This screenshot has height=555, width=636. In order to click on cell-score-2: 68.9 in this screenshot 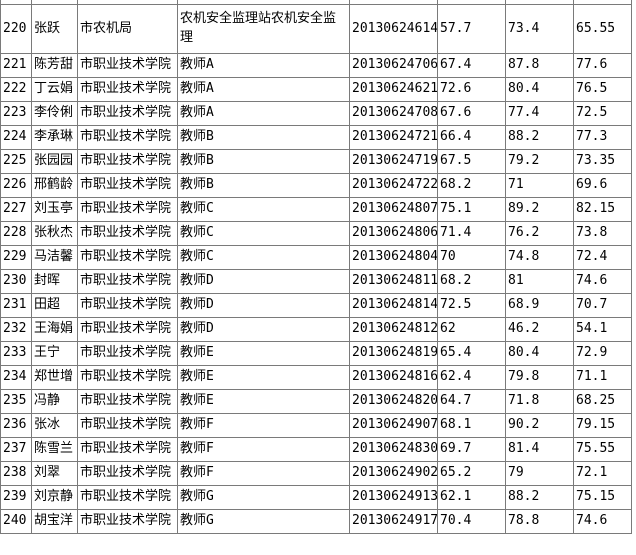, I will do `click(539, 305)`.